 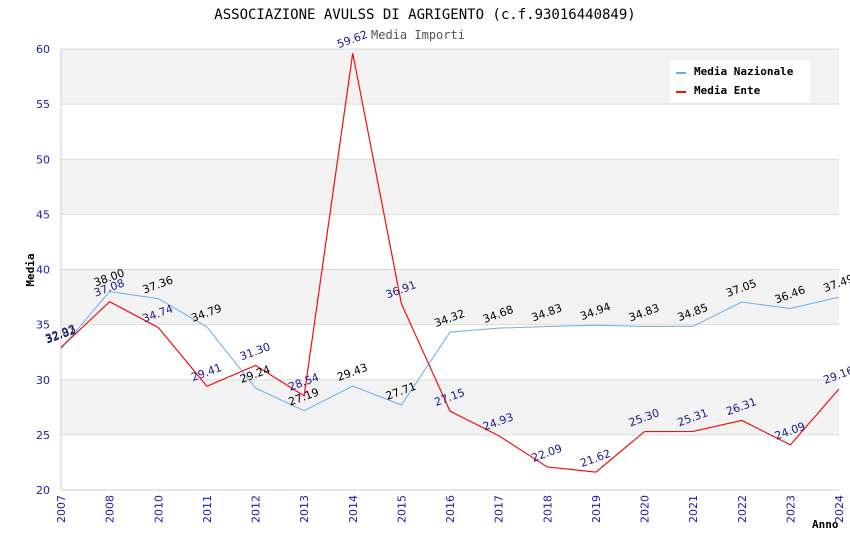 What do you see at coordinates (43, 380) in the screenshot?
I see `y-tick-label: 30` at bounding box center [43, 380].